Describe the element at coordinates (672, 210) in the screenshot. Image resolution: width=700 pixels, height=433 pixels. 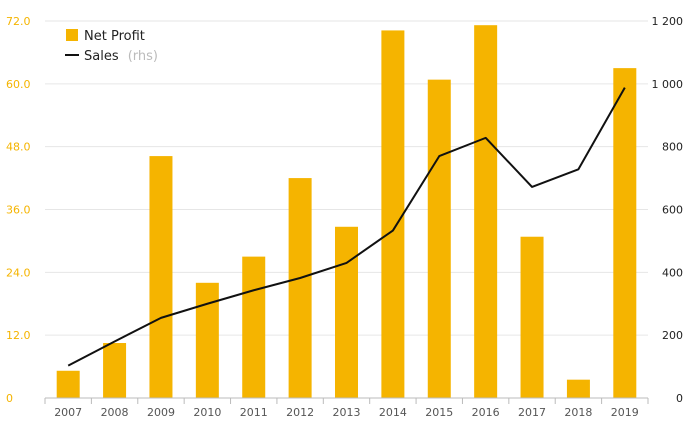
I see `y-right-tick-label: 600` at that location.